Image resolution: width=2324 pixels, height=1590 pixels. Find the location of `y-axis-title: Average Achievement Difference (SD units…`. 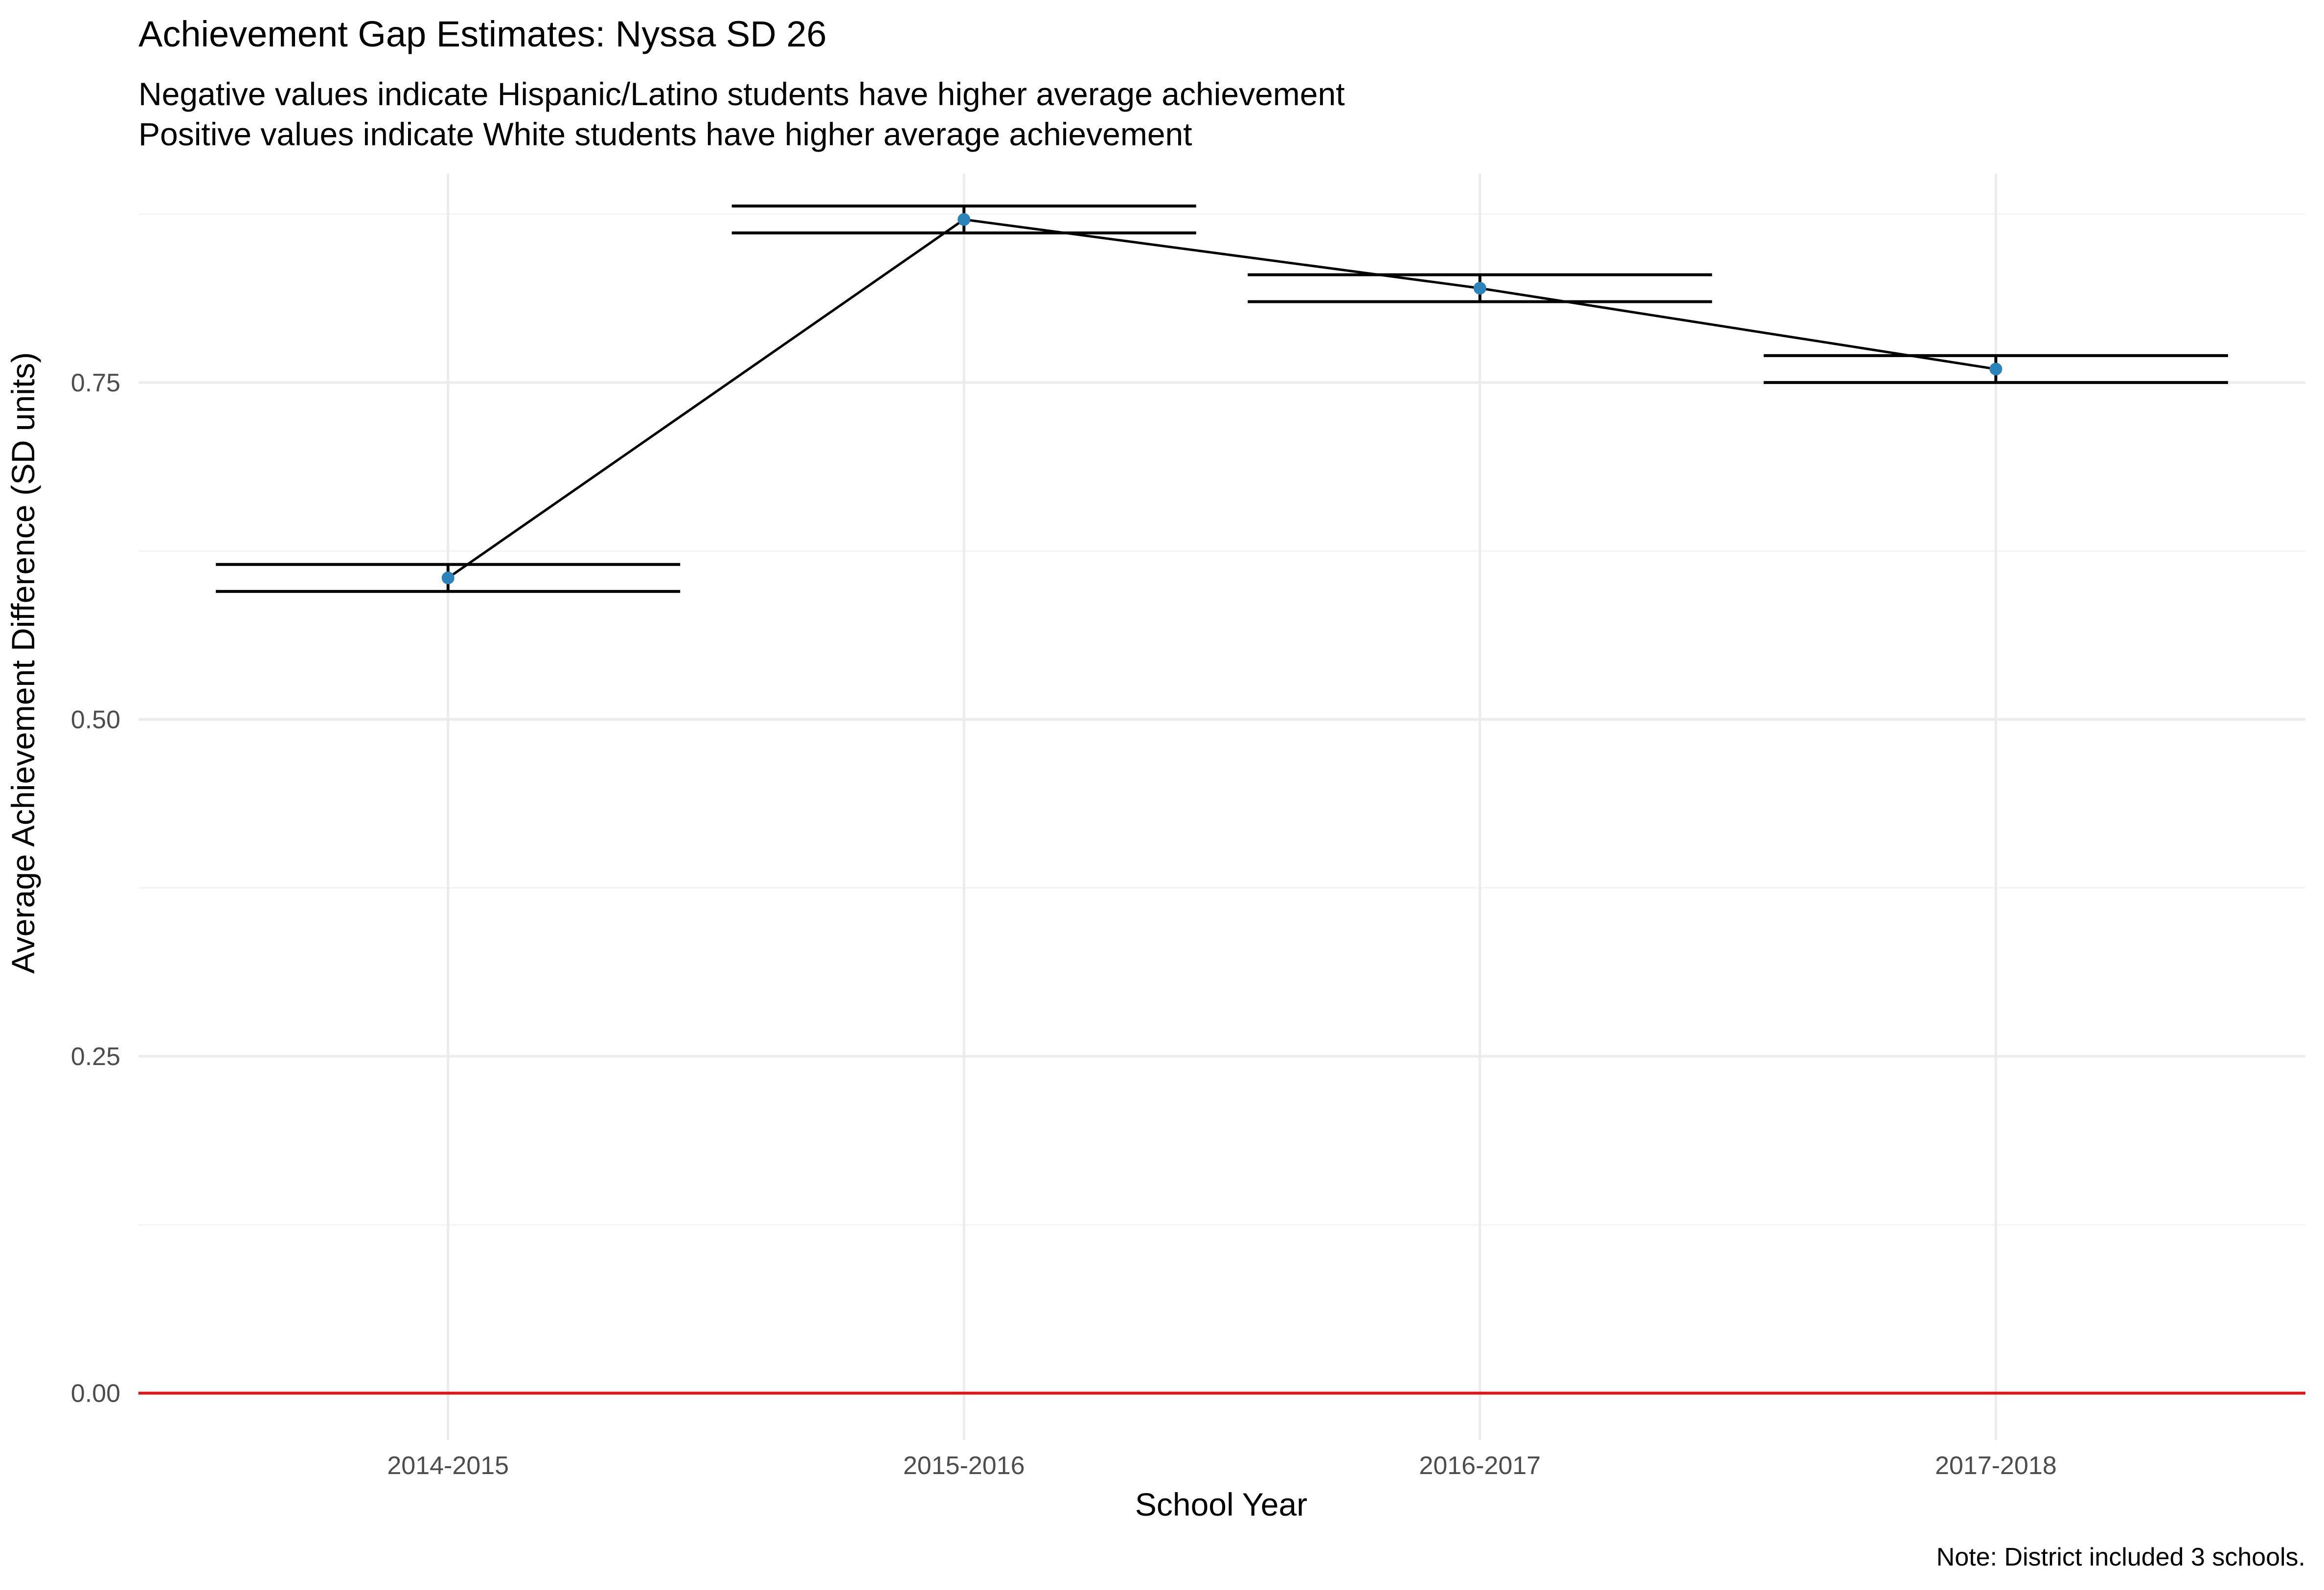

y-axis-title: Average Achievement Difference (SD units… is located at coordinates (23, 663).